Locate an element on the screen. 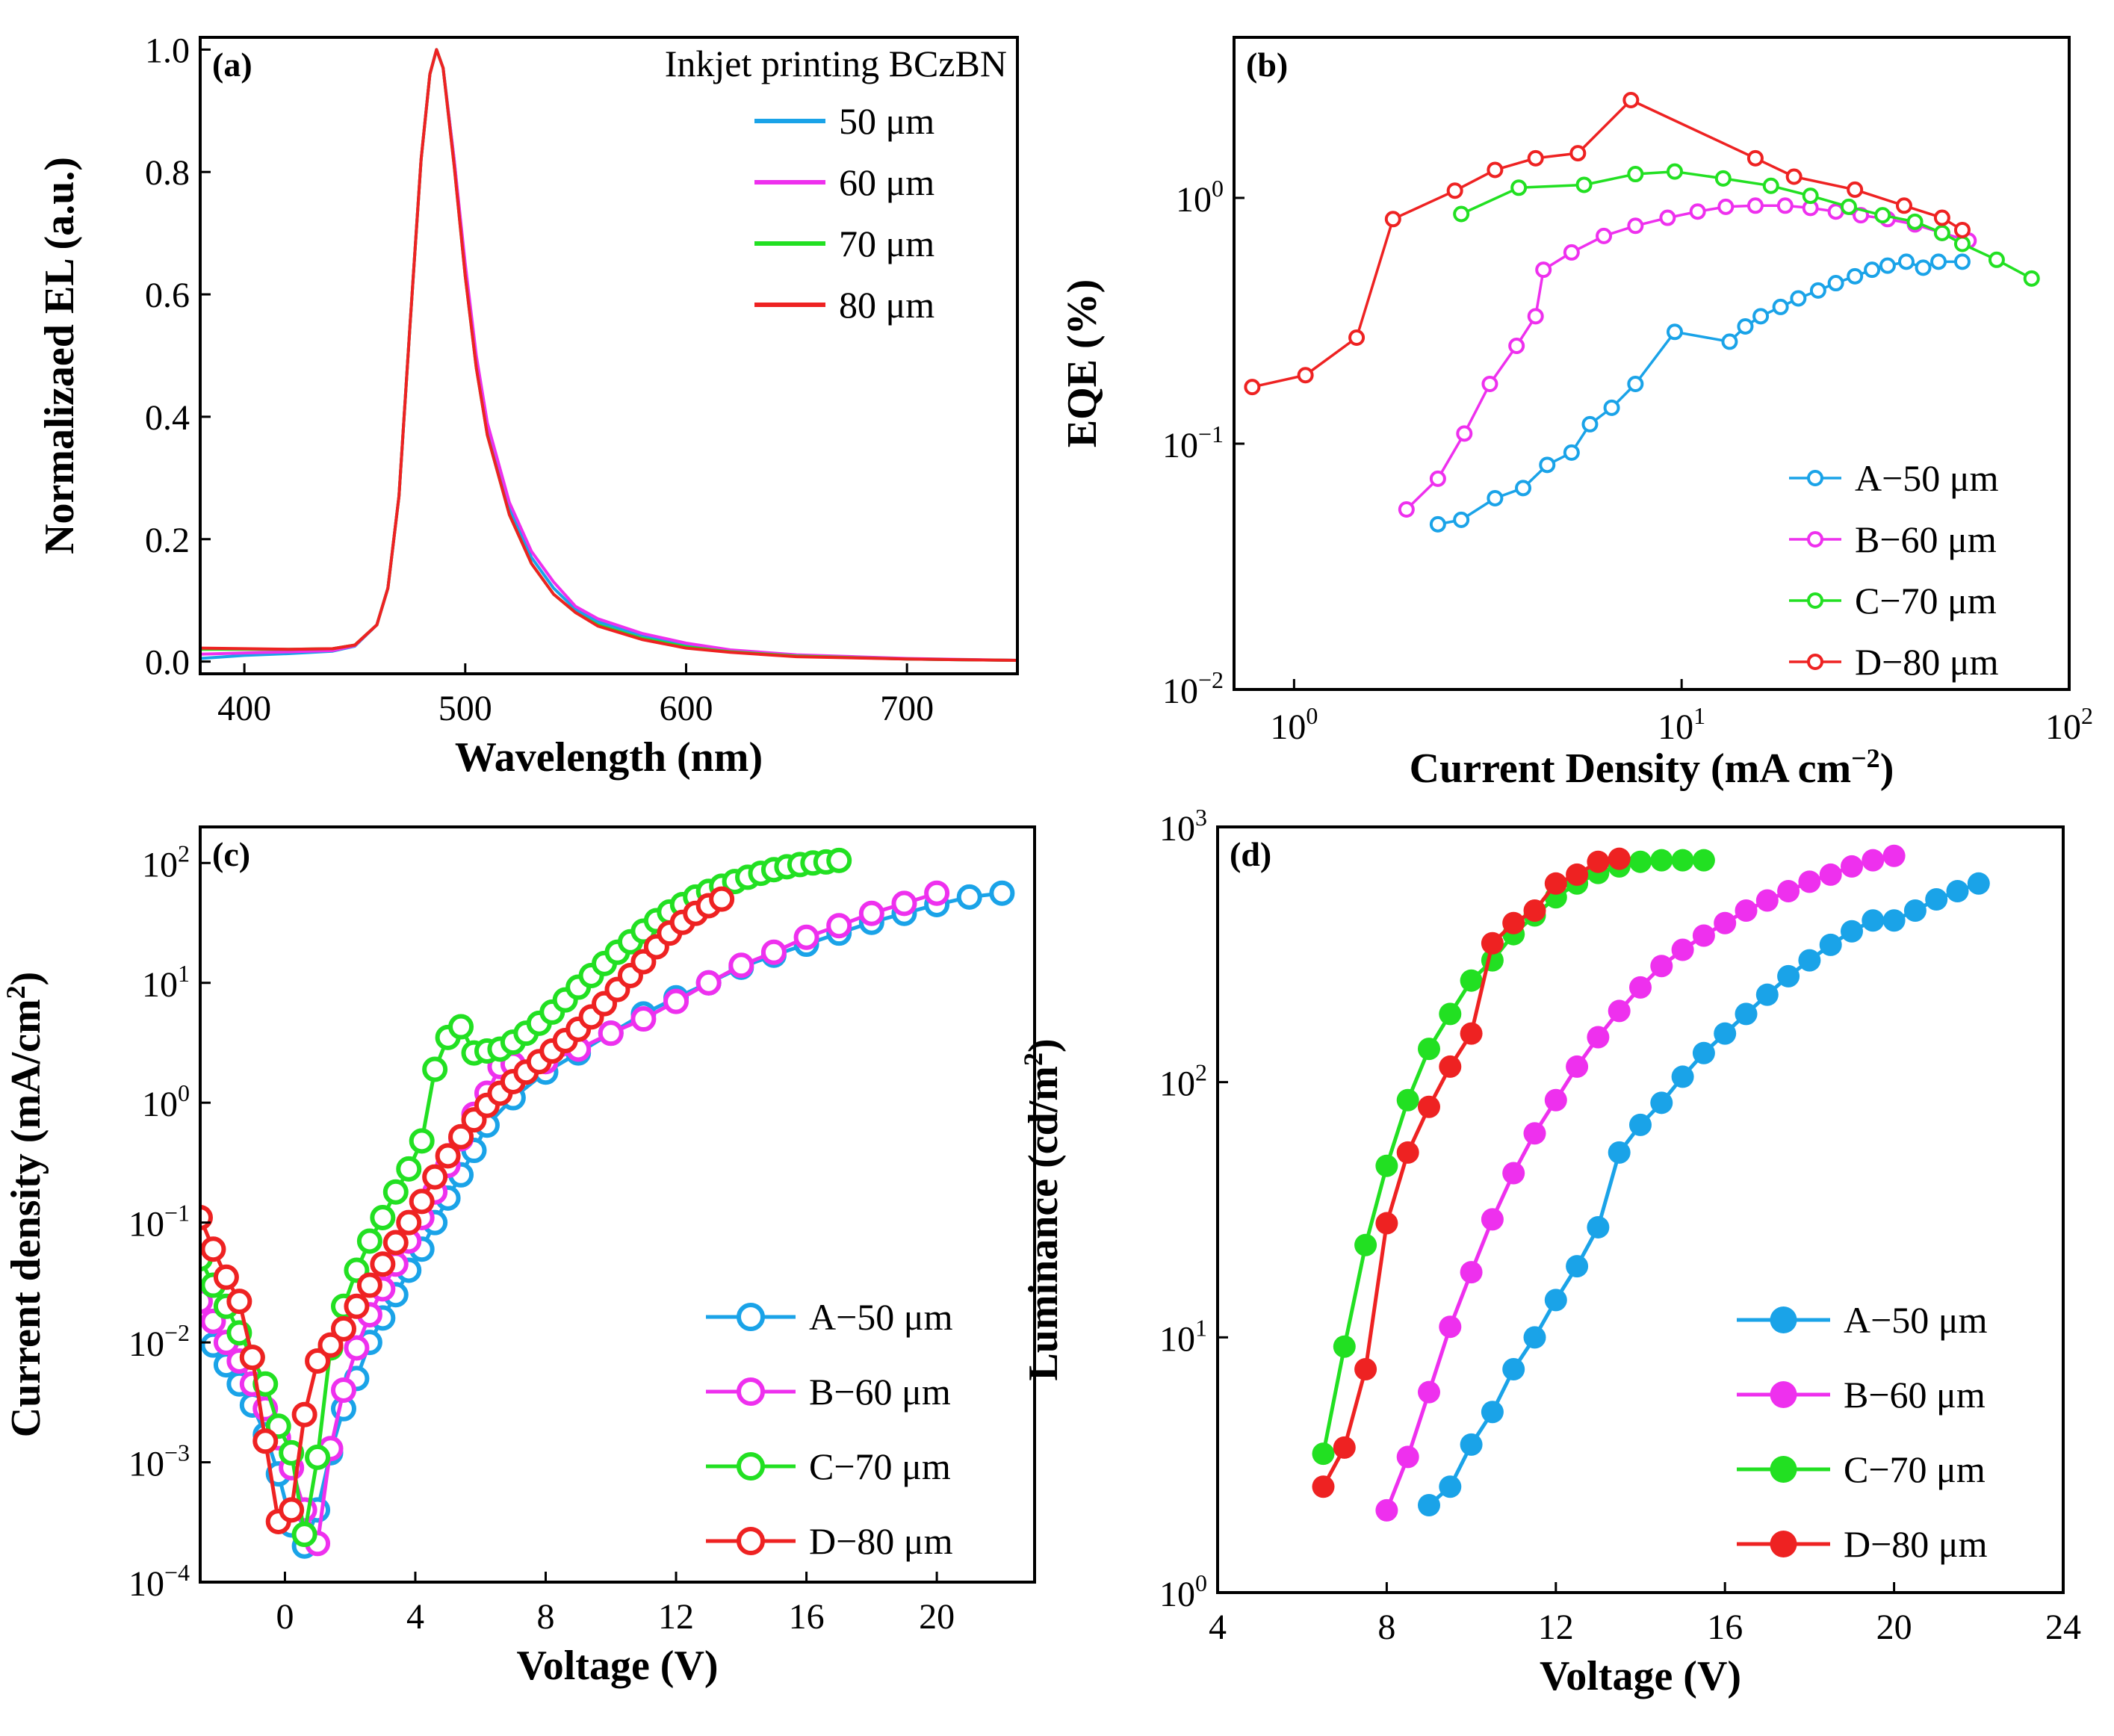 The width and height of the screenshot is (2114, 1736). panel-label: (d) is located at coordinates (1250, 854).